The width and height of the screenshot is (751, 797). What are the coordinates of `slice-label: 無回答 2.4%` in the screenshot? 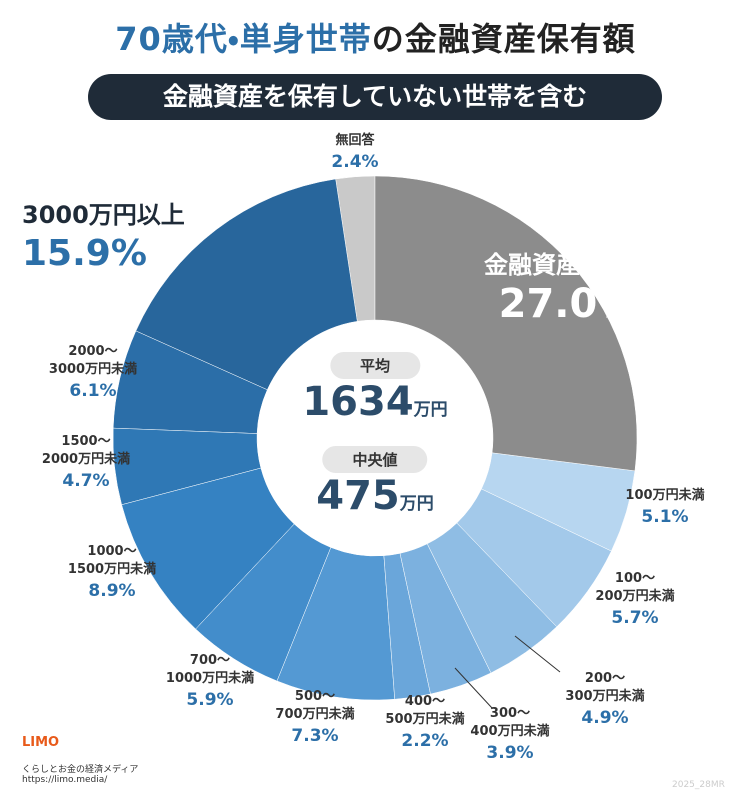 It's located at (354, 153).